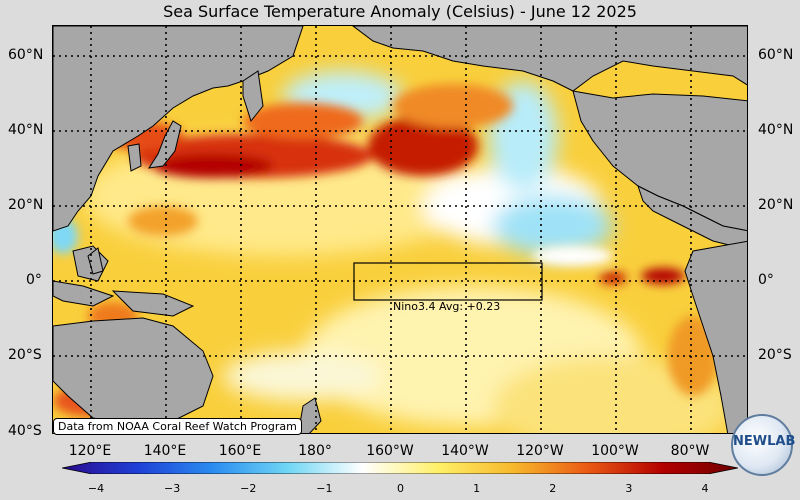 Image resolution: width=800 pixels, height=500 pixels. I want to click on lat-label-60n-right: 60°N, so click(776, 55).